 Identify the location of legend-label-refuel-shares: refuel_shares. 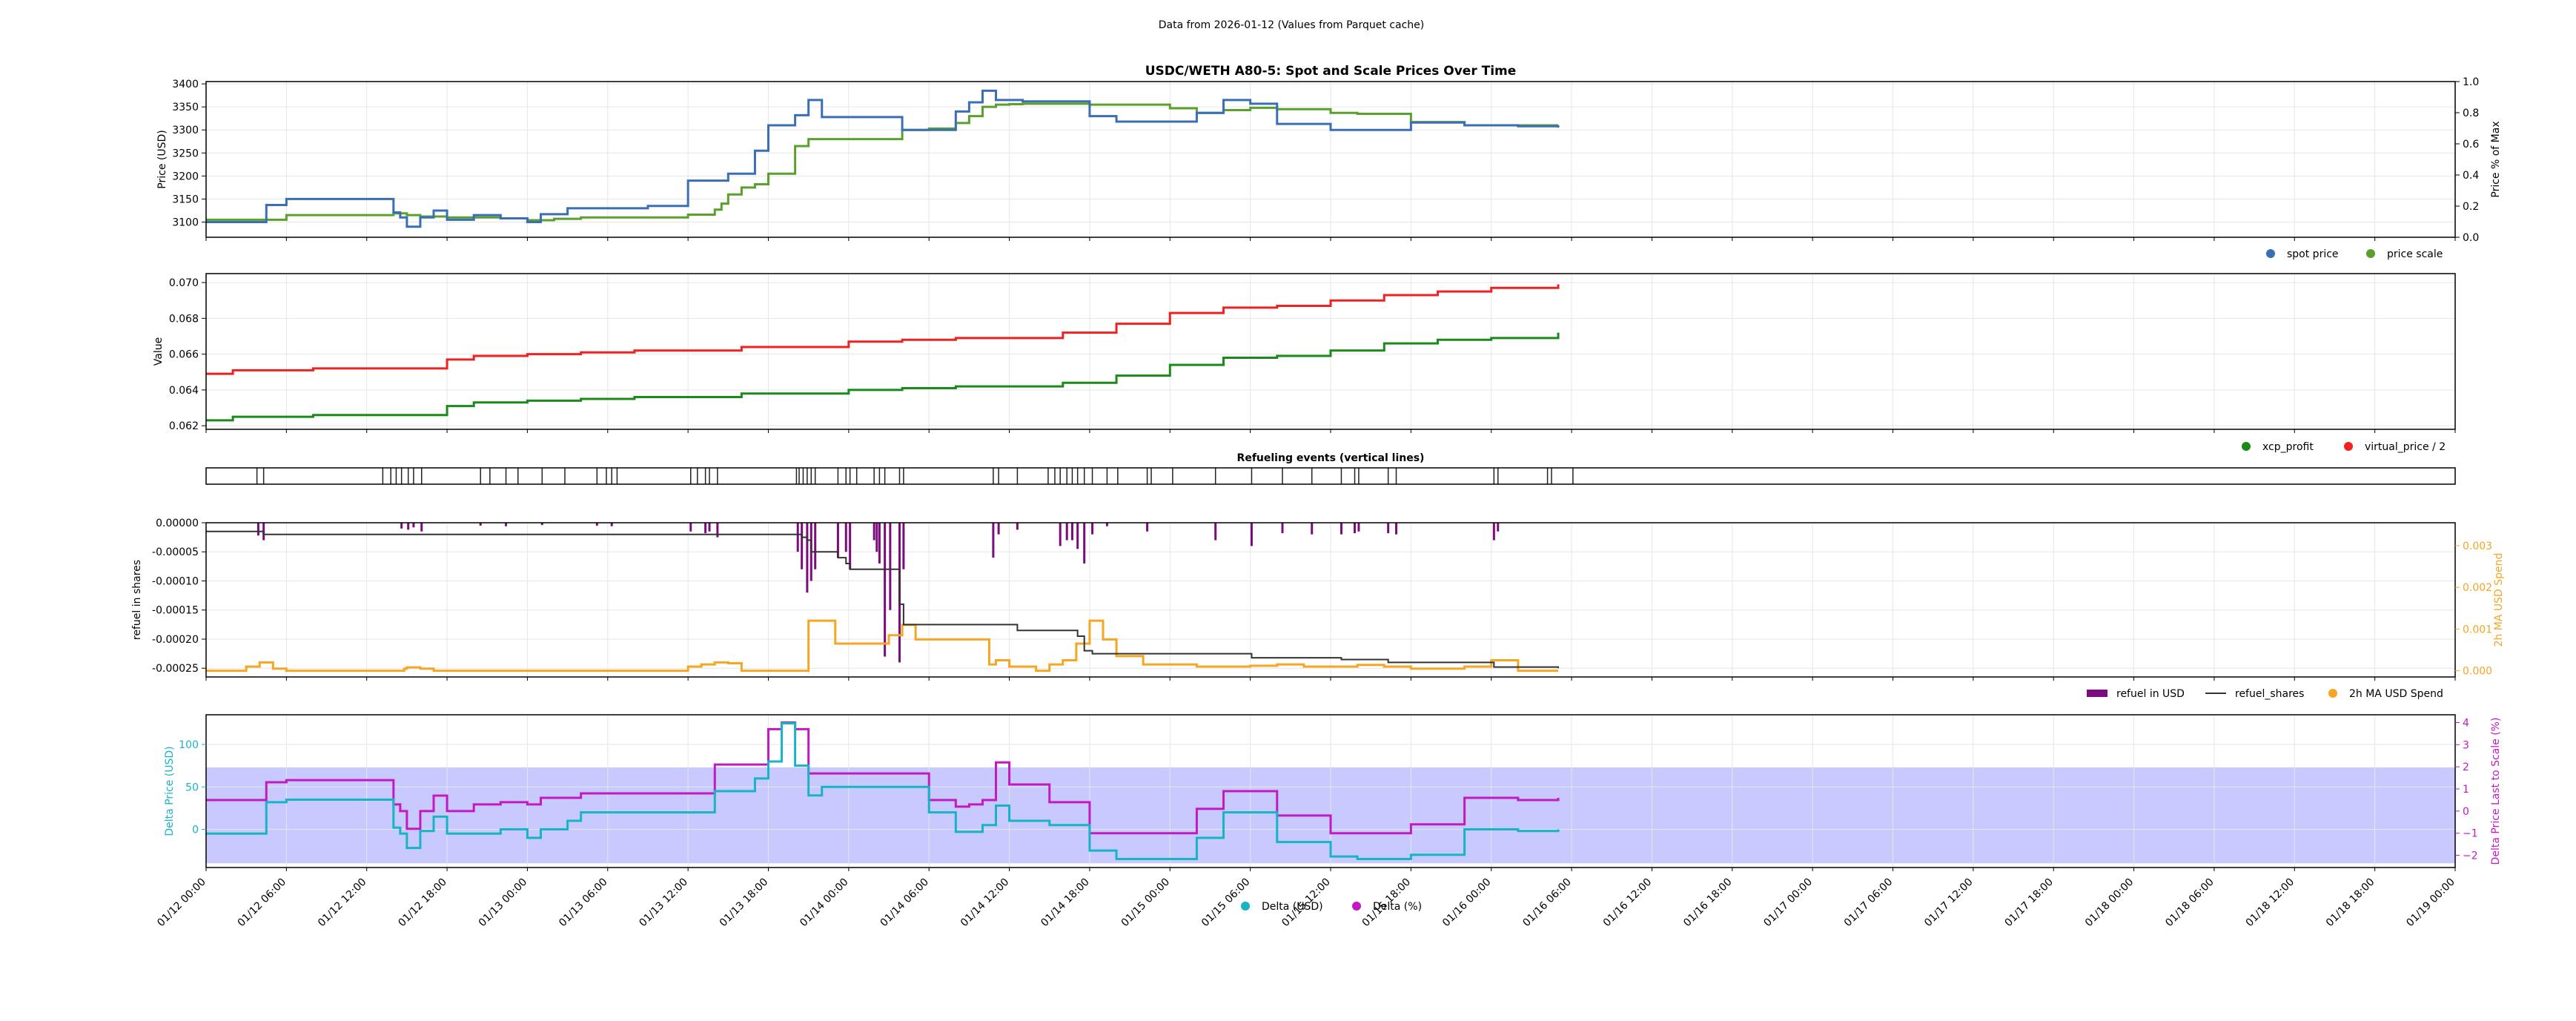
(2269, 694).